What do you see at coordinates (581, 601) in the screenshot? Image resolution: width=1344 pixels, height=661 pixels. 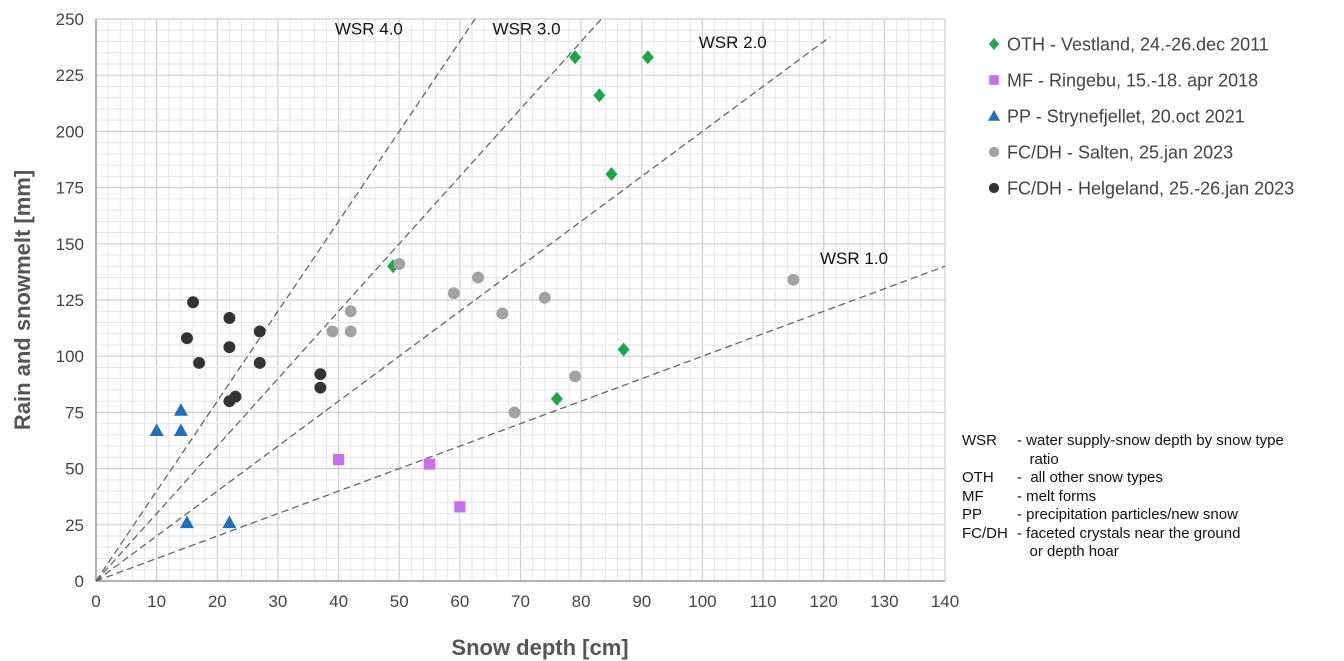 I see `x-tick-label: 80` at bounding box center [581, 601].